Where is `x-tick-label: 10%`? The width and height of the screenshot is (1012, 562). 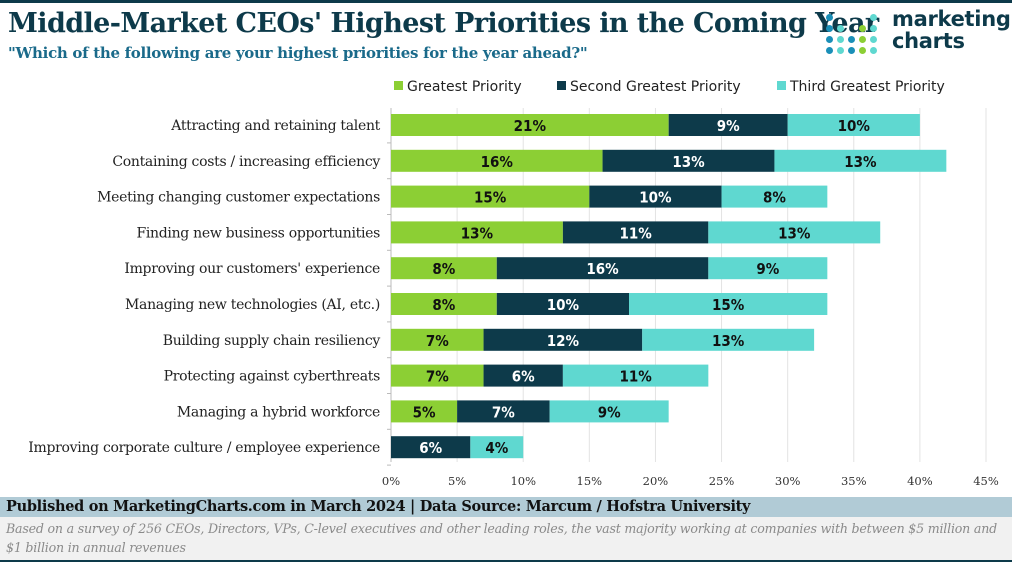
x-tick-label: 10% is located at coordinates (523, 481).